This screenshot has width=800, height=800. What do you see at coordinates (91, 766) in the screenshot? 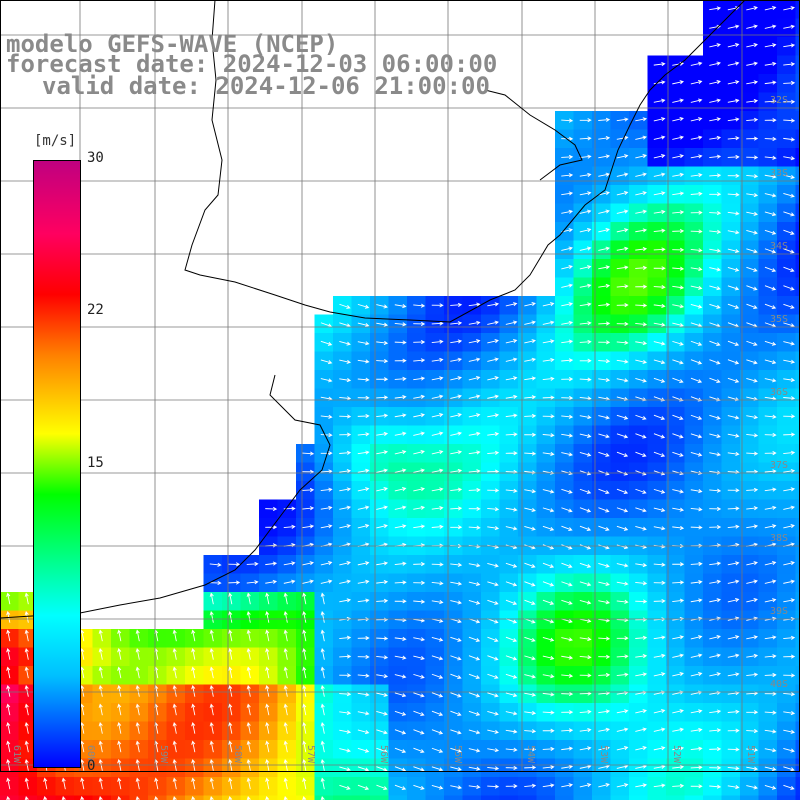
I see `colorbar-tick-0: 0` at bounding box center [91, 766].